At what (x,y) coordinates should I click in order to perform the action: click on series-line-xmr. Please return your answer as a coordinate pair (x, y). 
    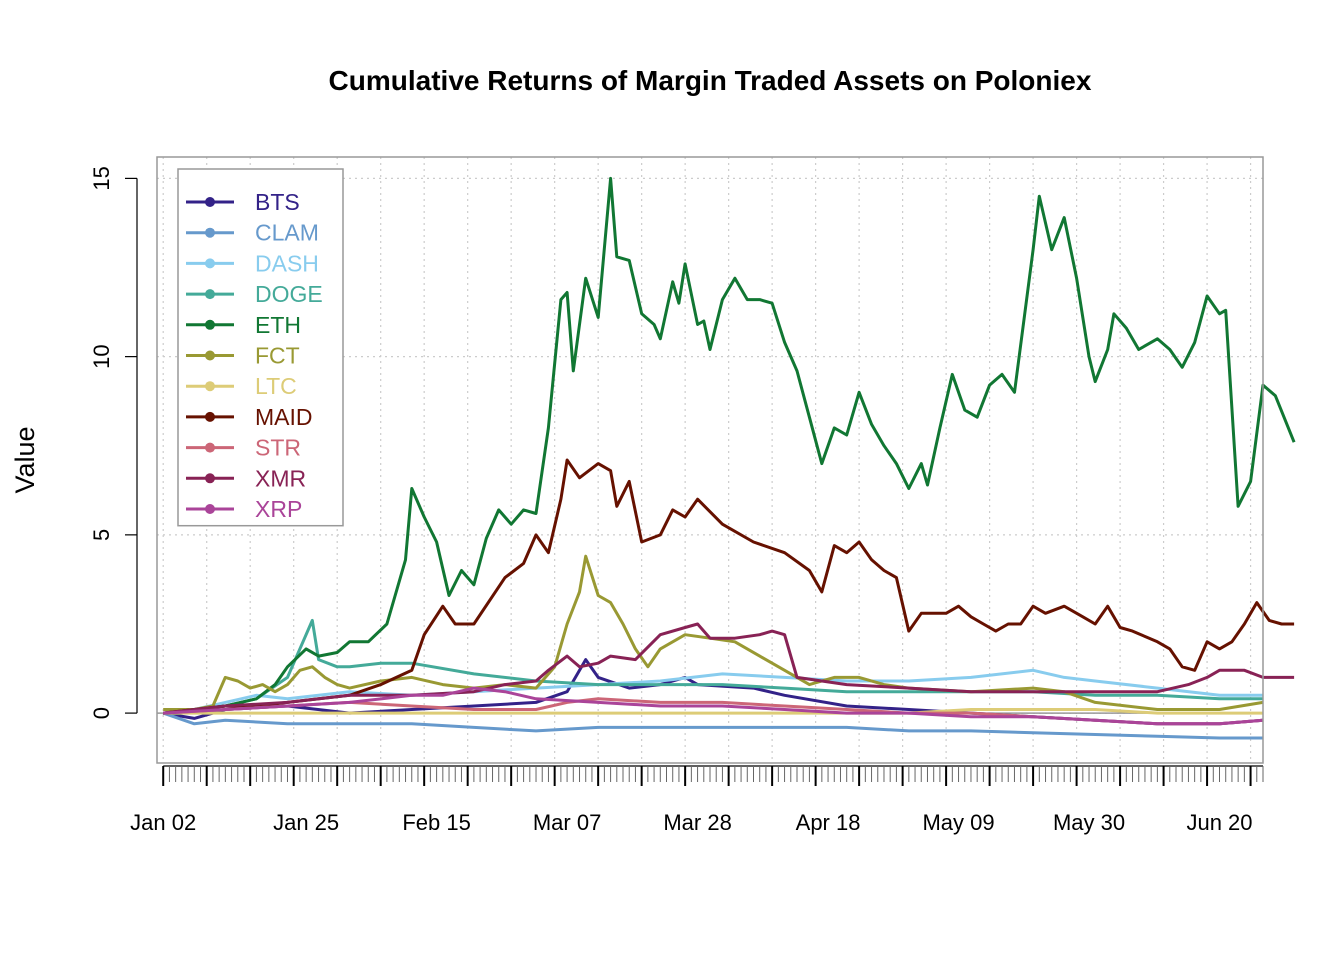
    Looking at the image, I should click on (729, 668).